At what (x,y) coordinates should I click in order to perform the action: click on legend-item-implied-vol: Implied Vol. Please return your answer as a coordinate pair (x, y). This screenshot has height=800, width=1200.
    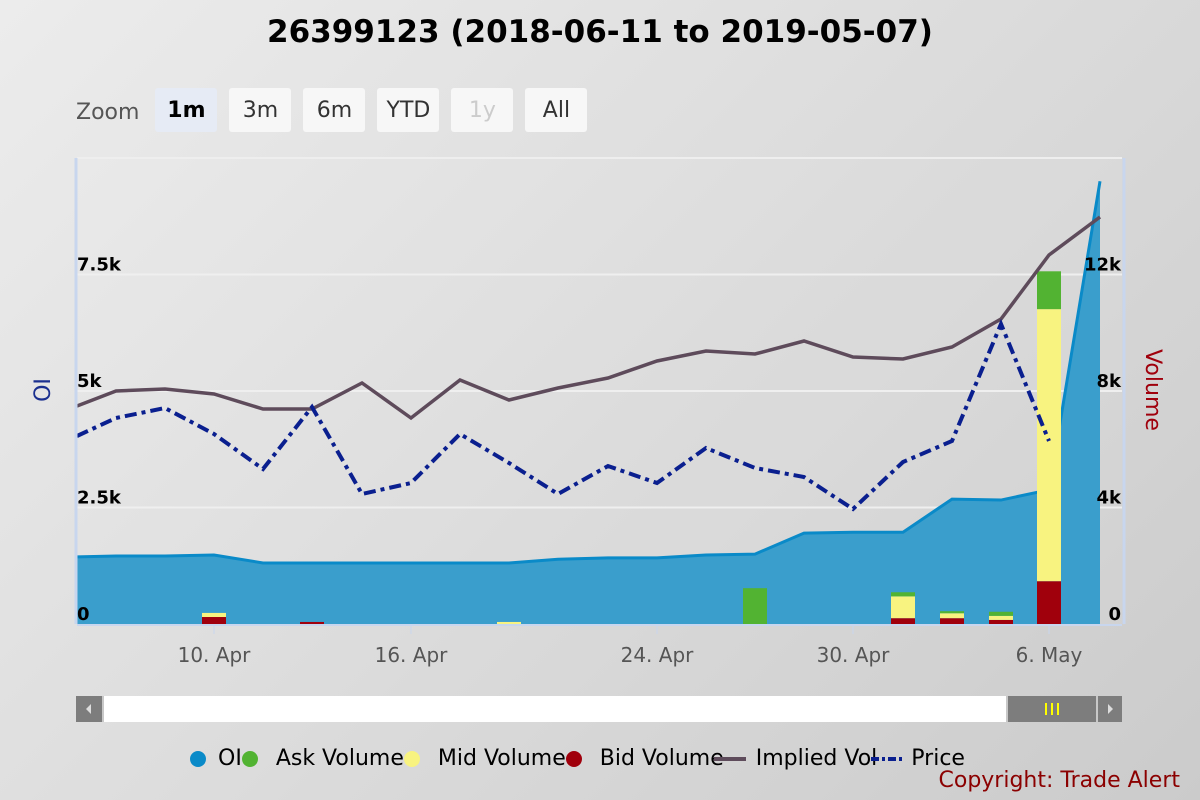
    Looking at the image, I should click on (795, 758).